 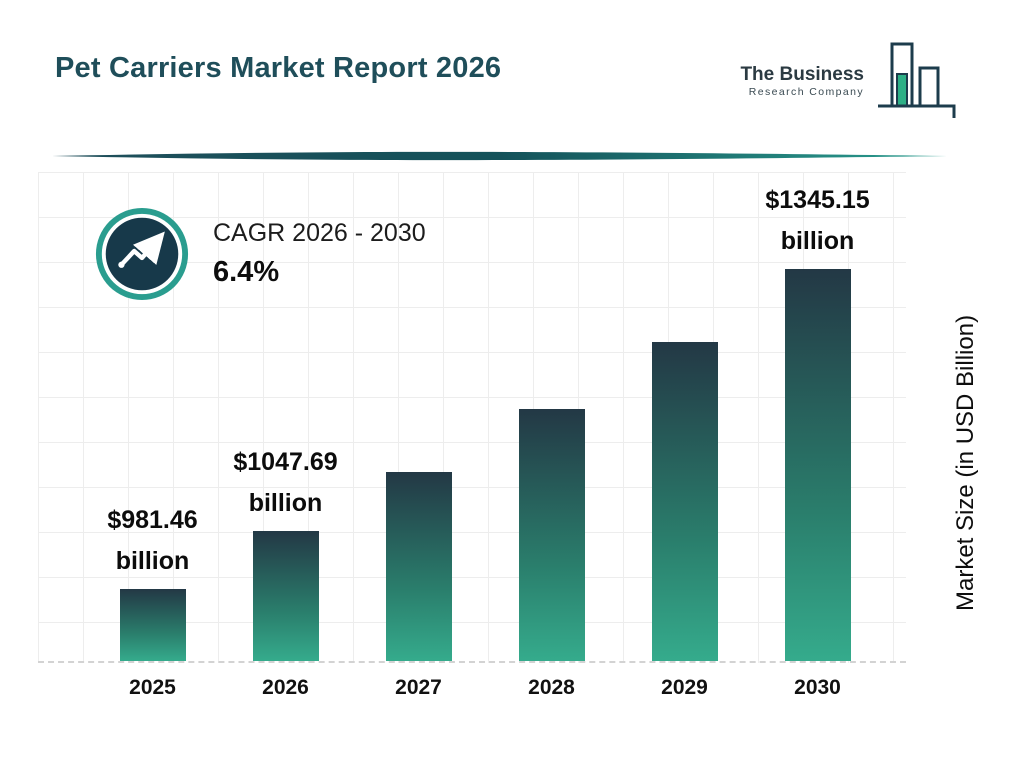 What do you see at coordinates (285, 462) in the screenshot?
I see `bar-value-amount: $1047.69` at bounding box center [285, 462].